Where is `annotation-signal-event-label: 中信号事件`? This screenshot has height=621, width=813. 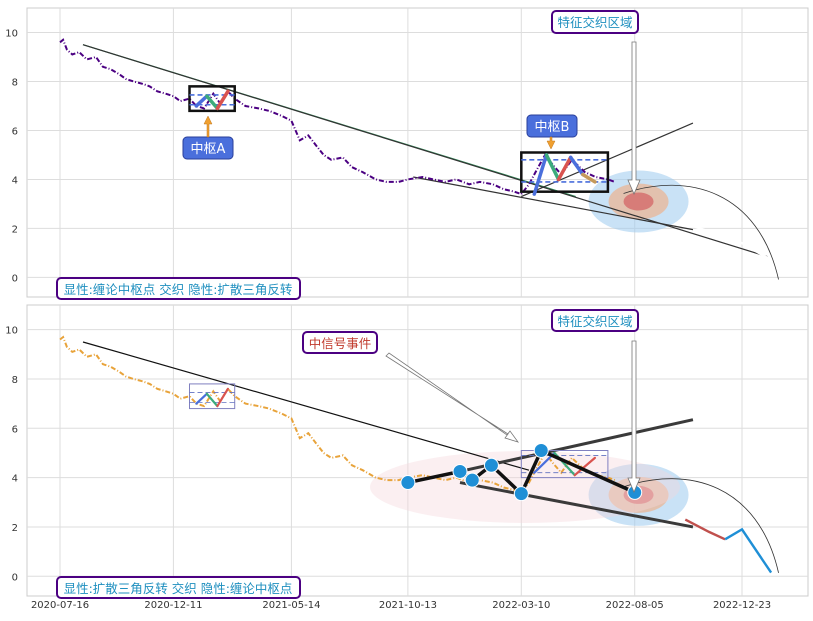
annotation-signal-event-label: 中信号事件 is located at coordinates (340, 343).